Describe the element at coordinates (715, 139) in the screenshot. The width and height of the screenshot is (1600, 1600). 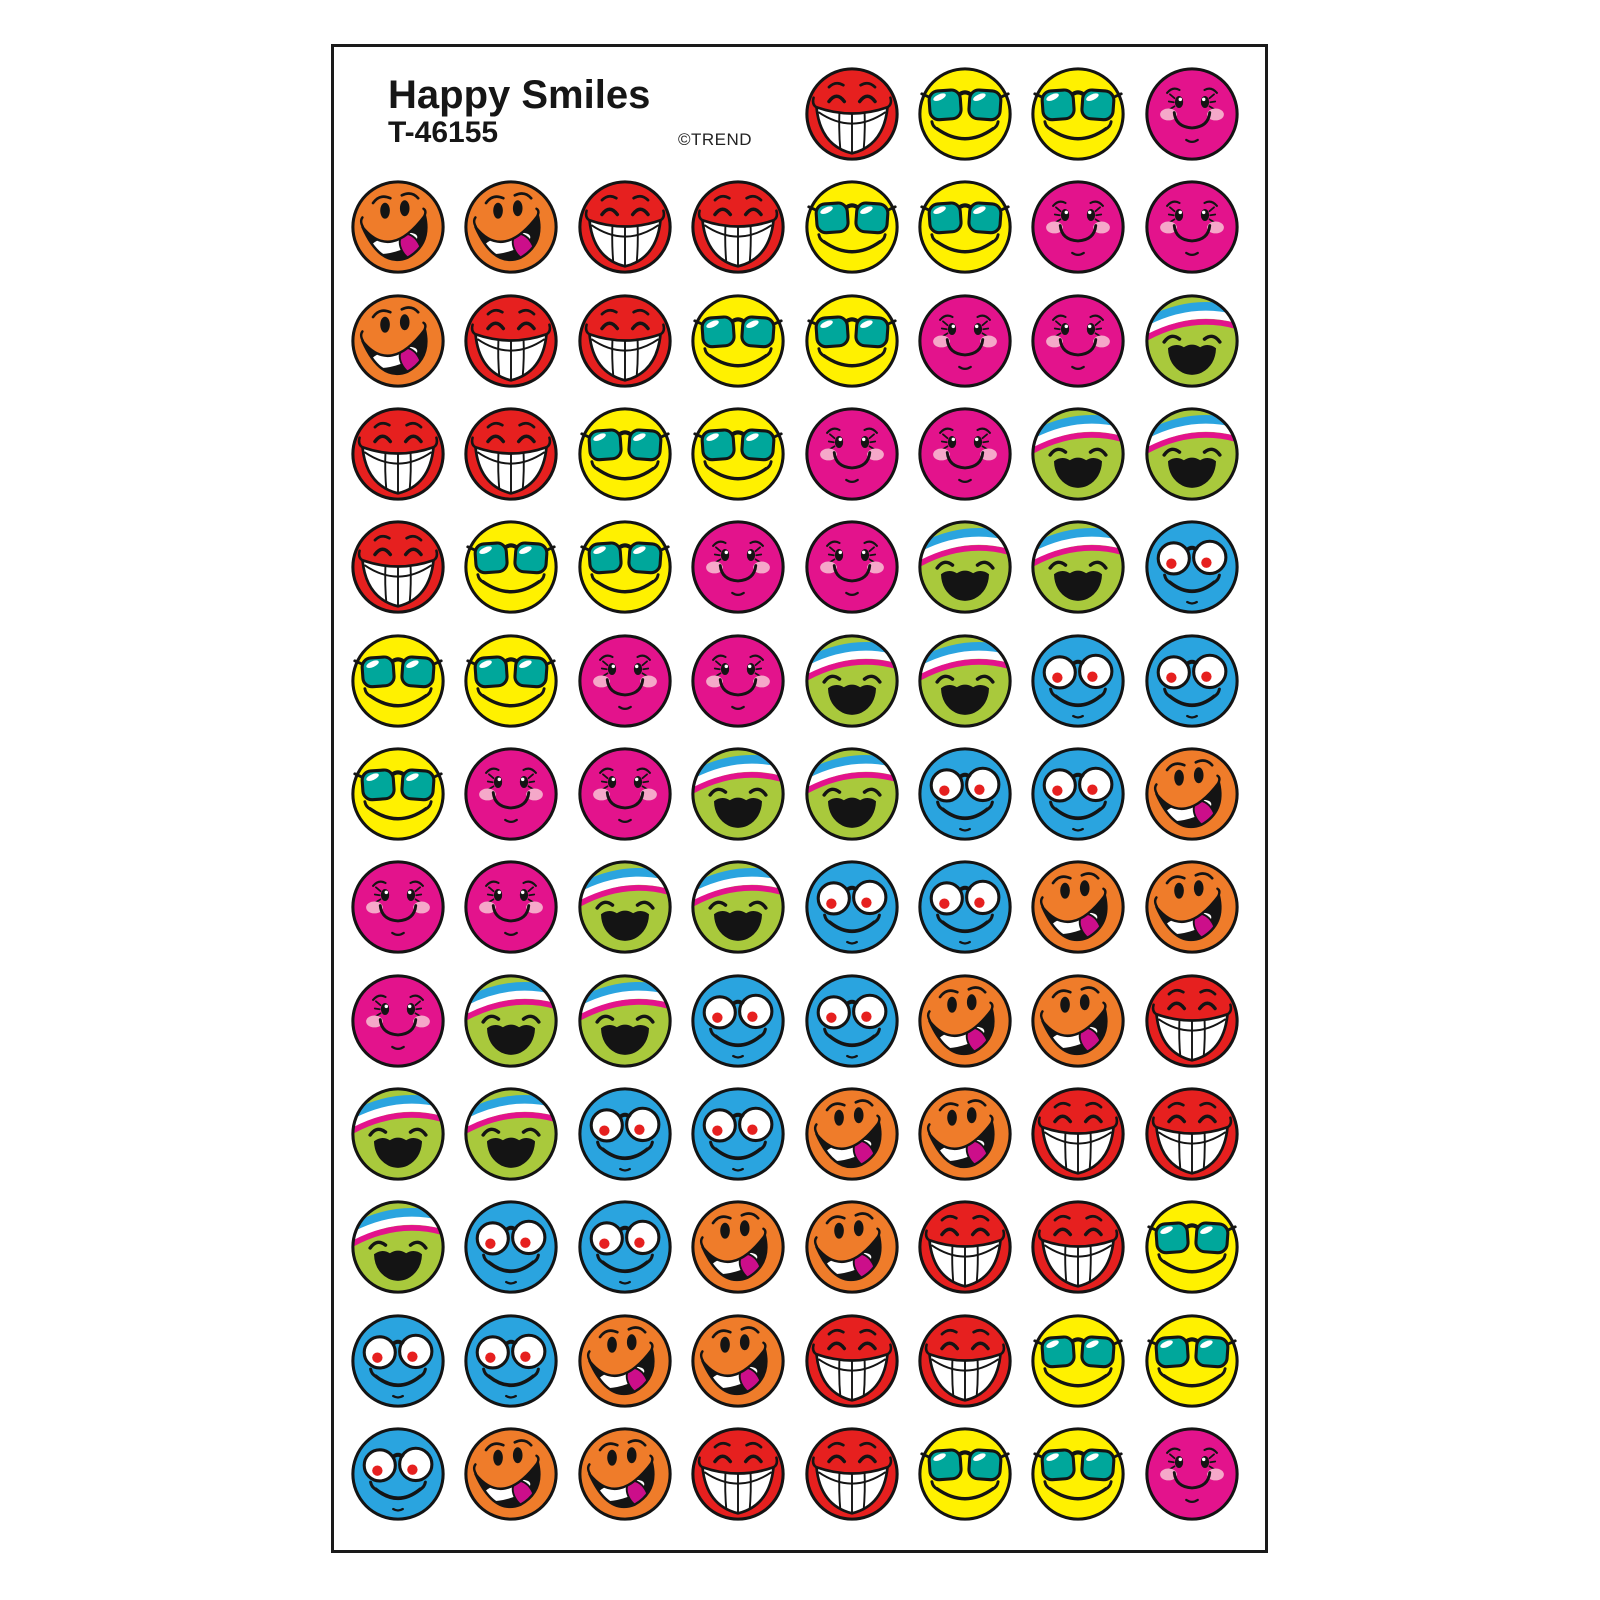
I see `trend-copyright: ©TREND` at that location.